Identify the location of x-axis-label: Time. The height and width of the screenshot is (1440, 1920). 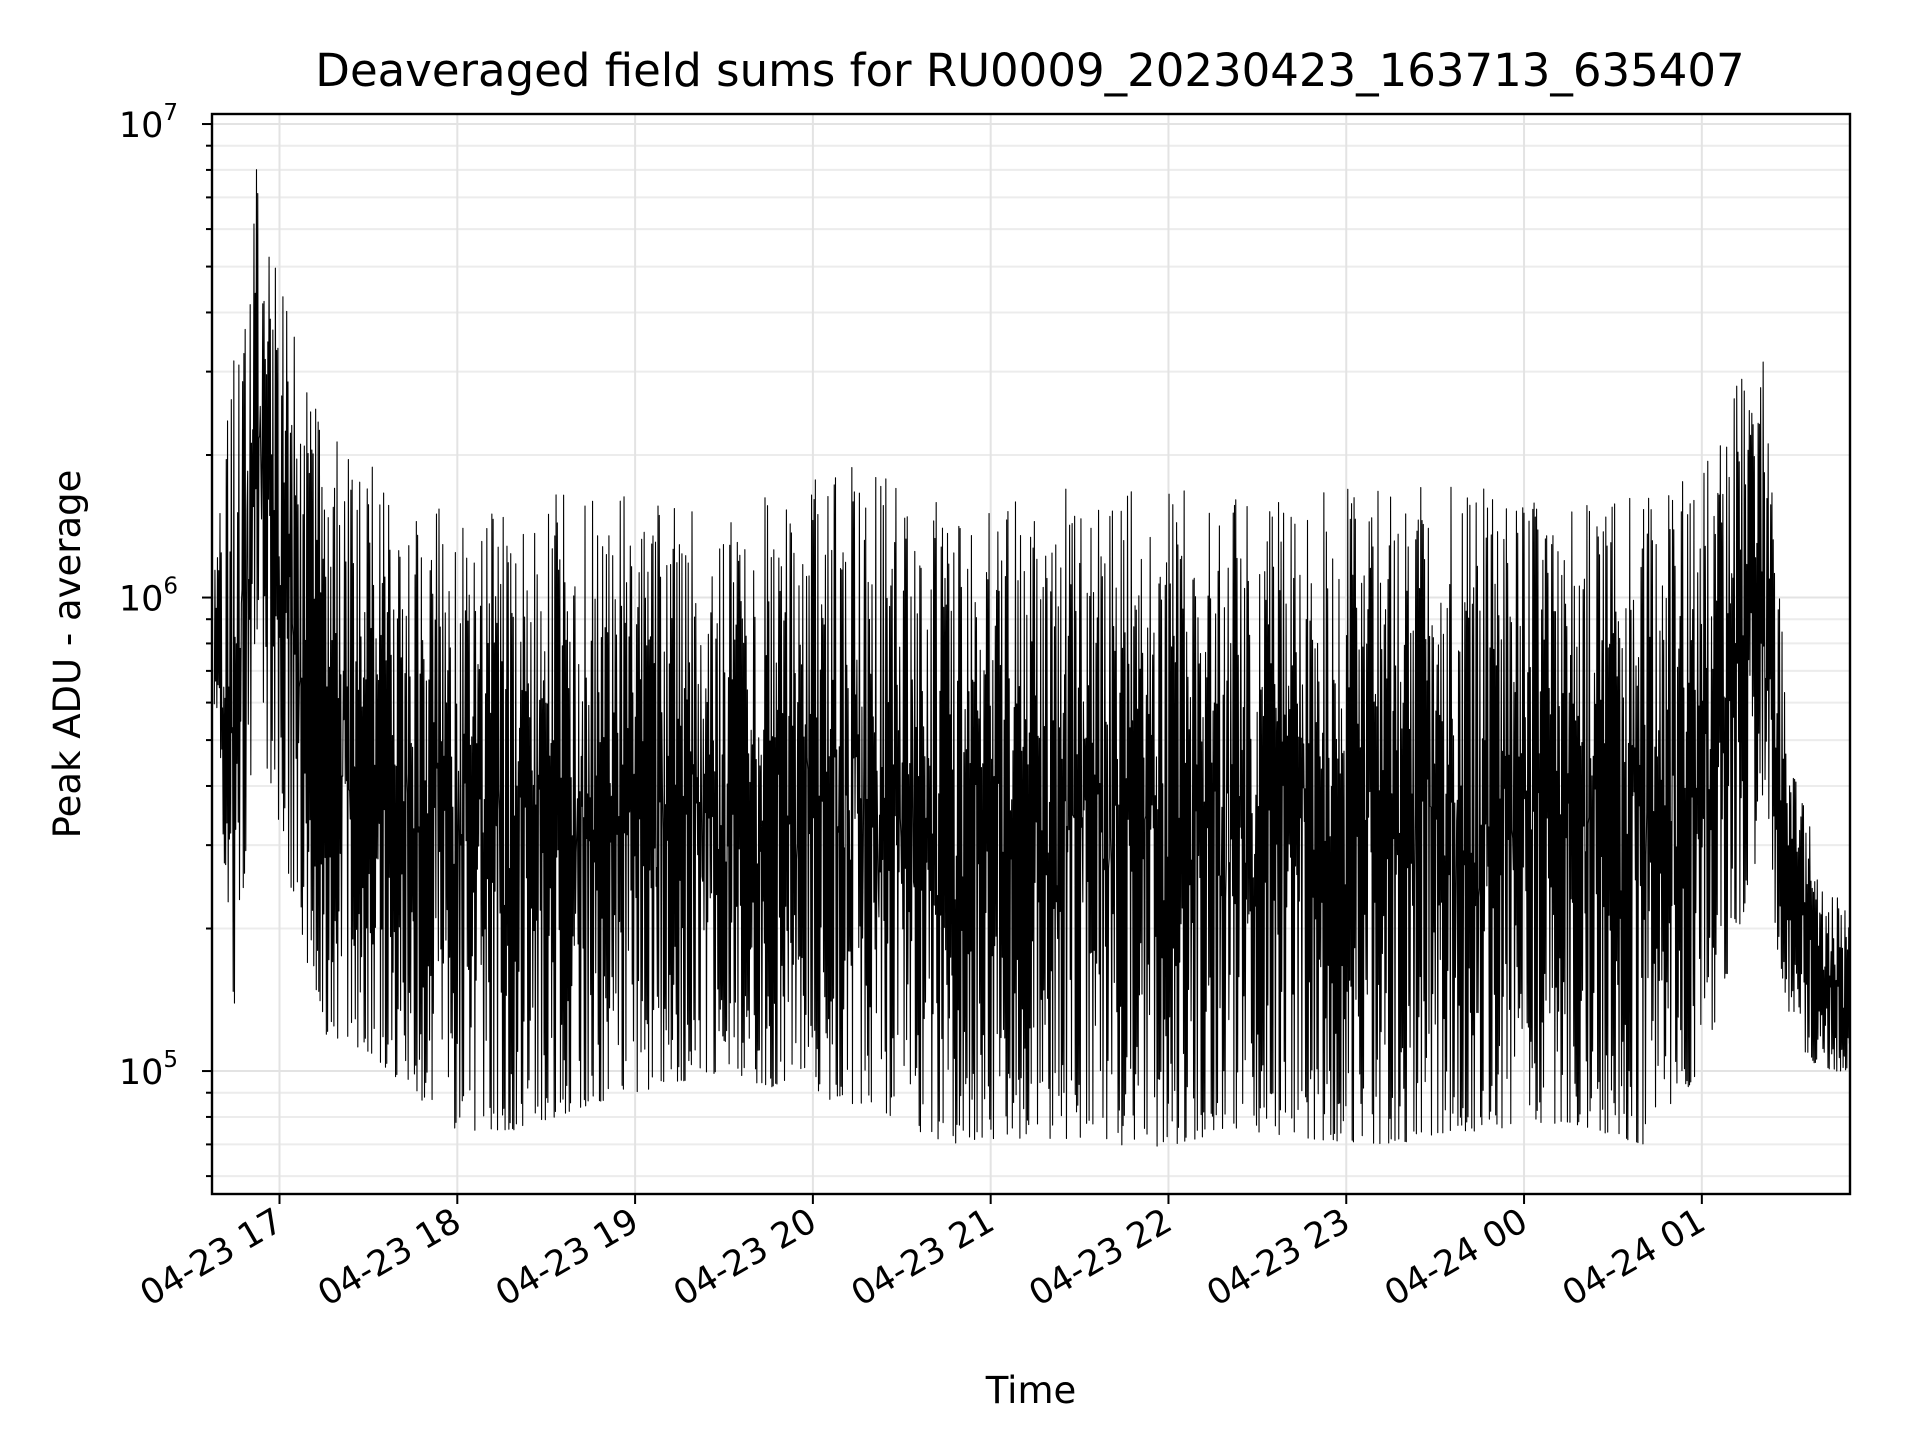
(1031, 1390).